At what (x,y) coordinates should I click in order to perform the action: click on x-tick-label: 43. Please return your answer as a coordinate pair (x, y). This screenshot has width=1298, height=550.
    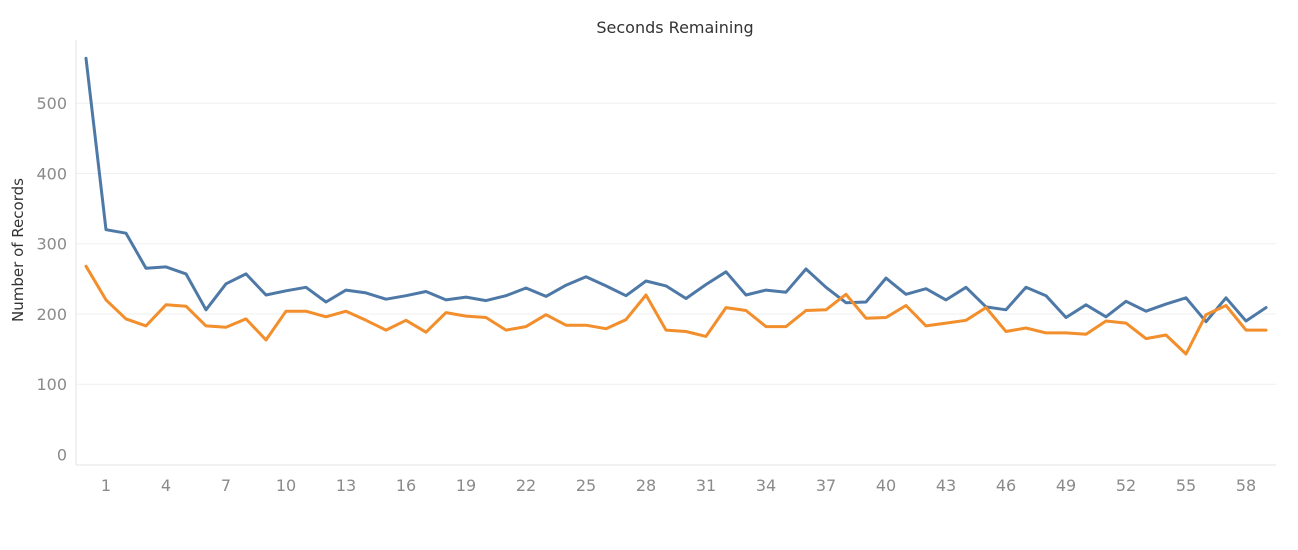
    Looking at the image, I should click on (946, 485).